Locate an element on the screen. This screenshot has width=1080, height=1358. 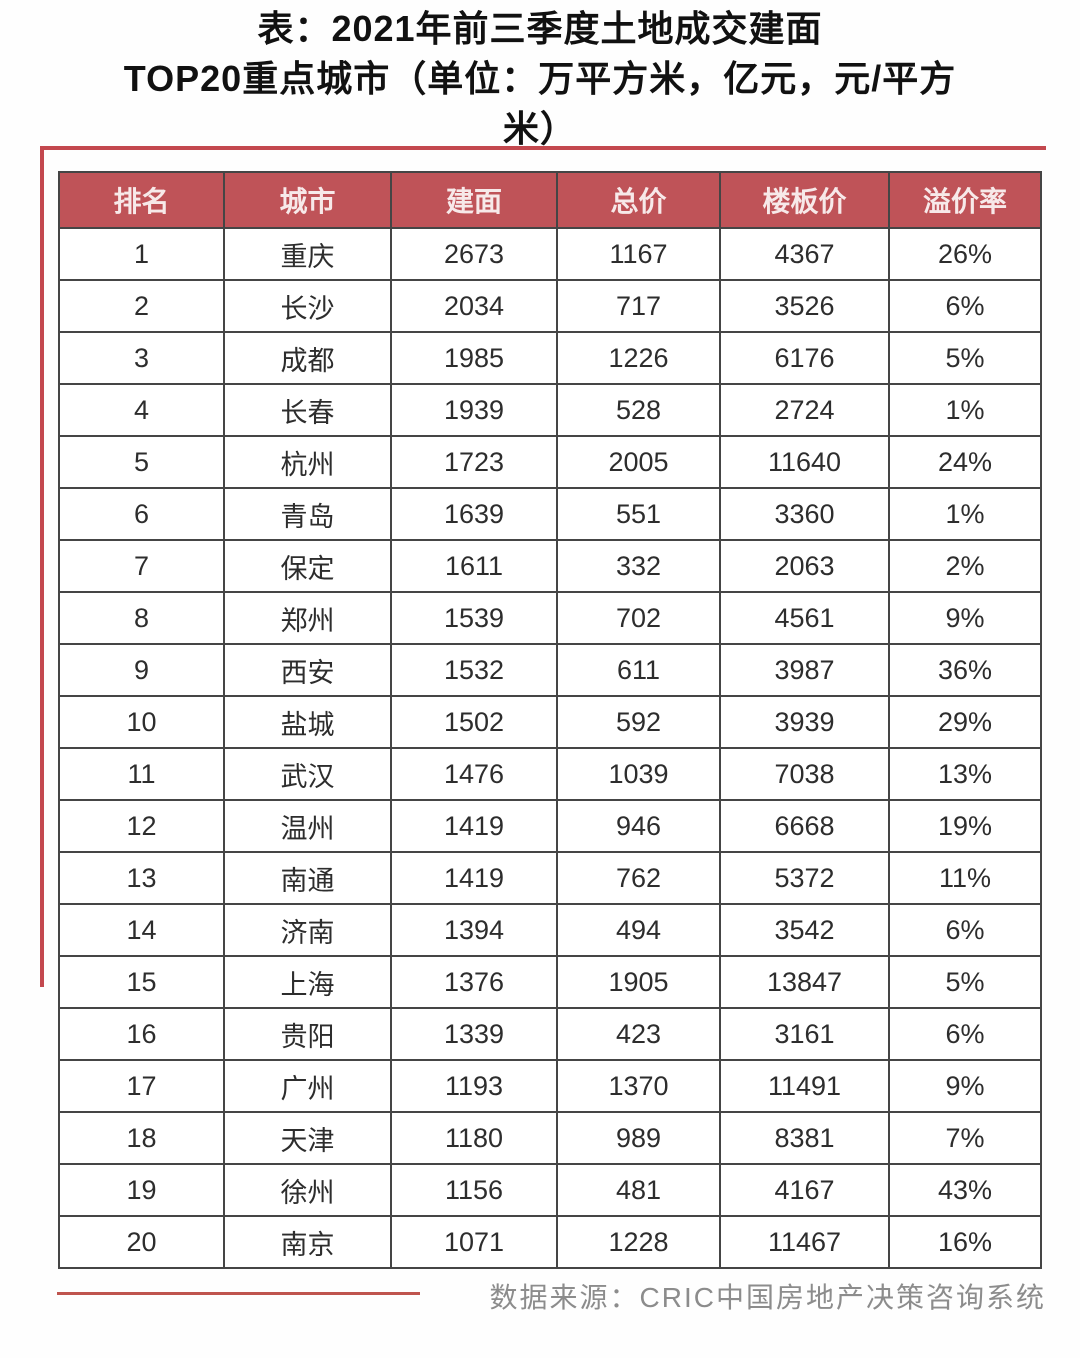
cell-rank: 10 is located at coordinates (141, 722).